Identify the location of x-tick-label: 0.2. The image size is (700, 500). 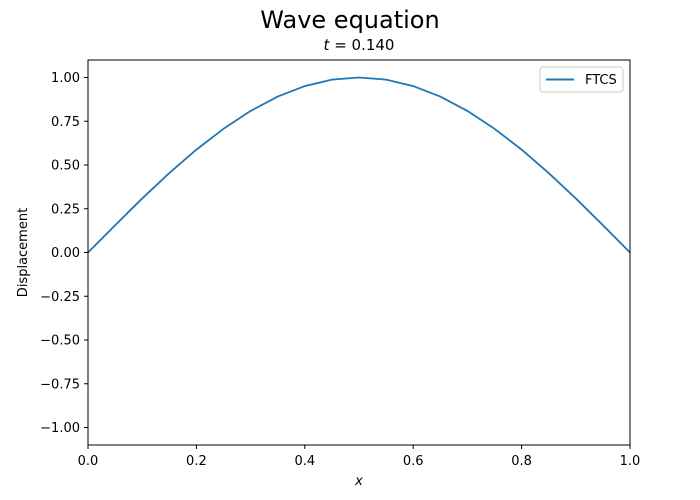
(196, 461).